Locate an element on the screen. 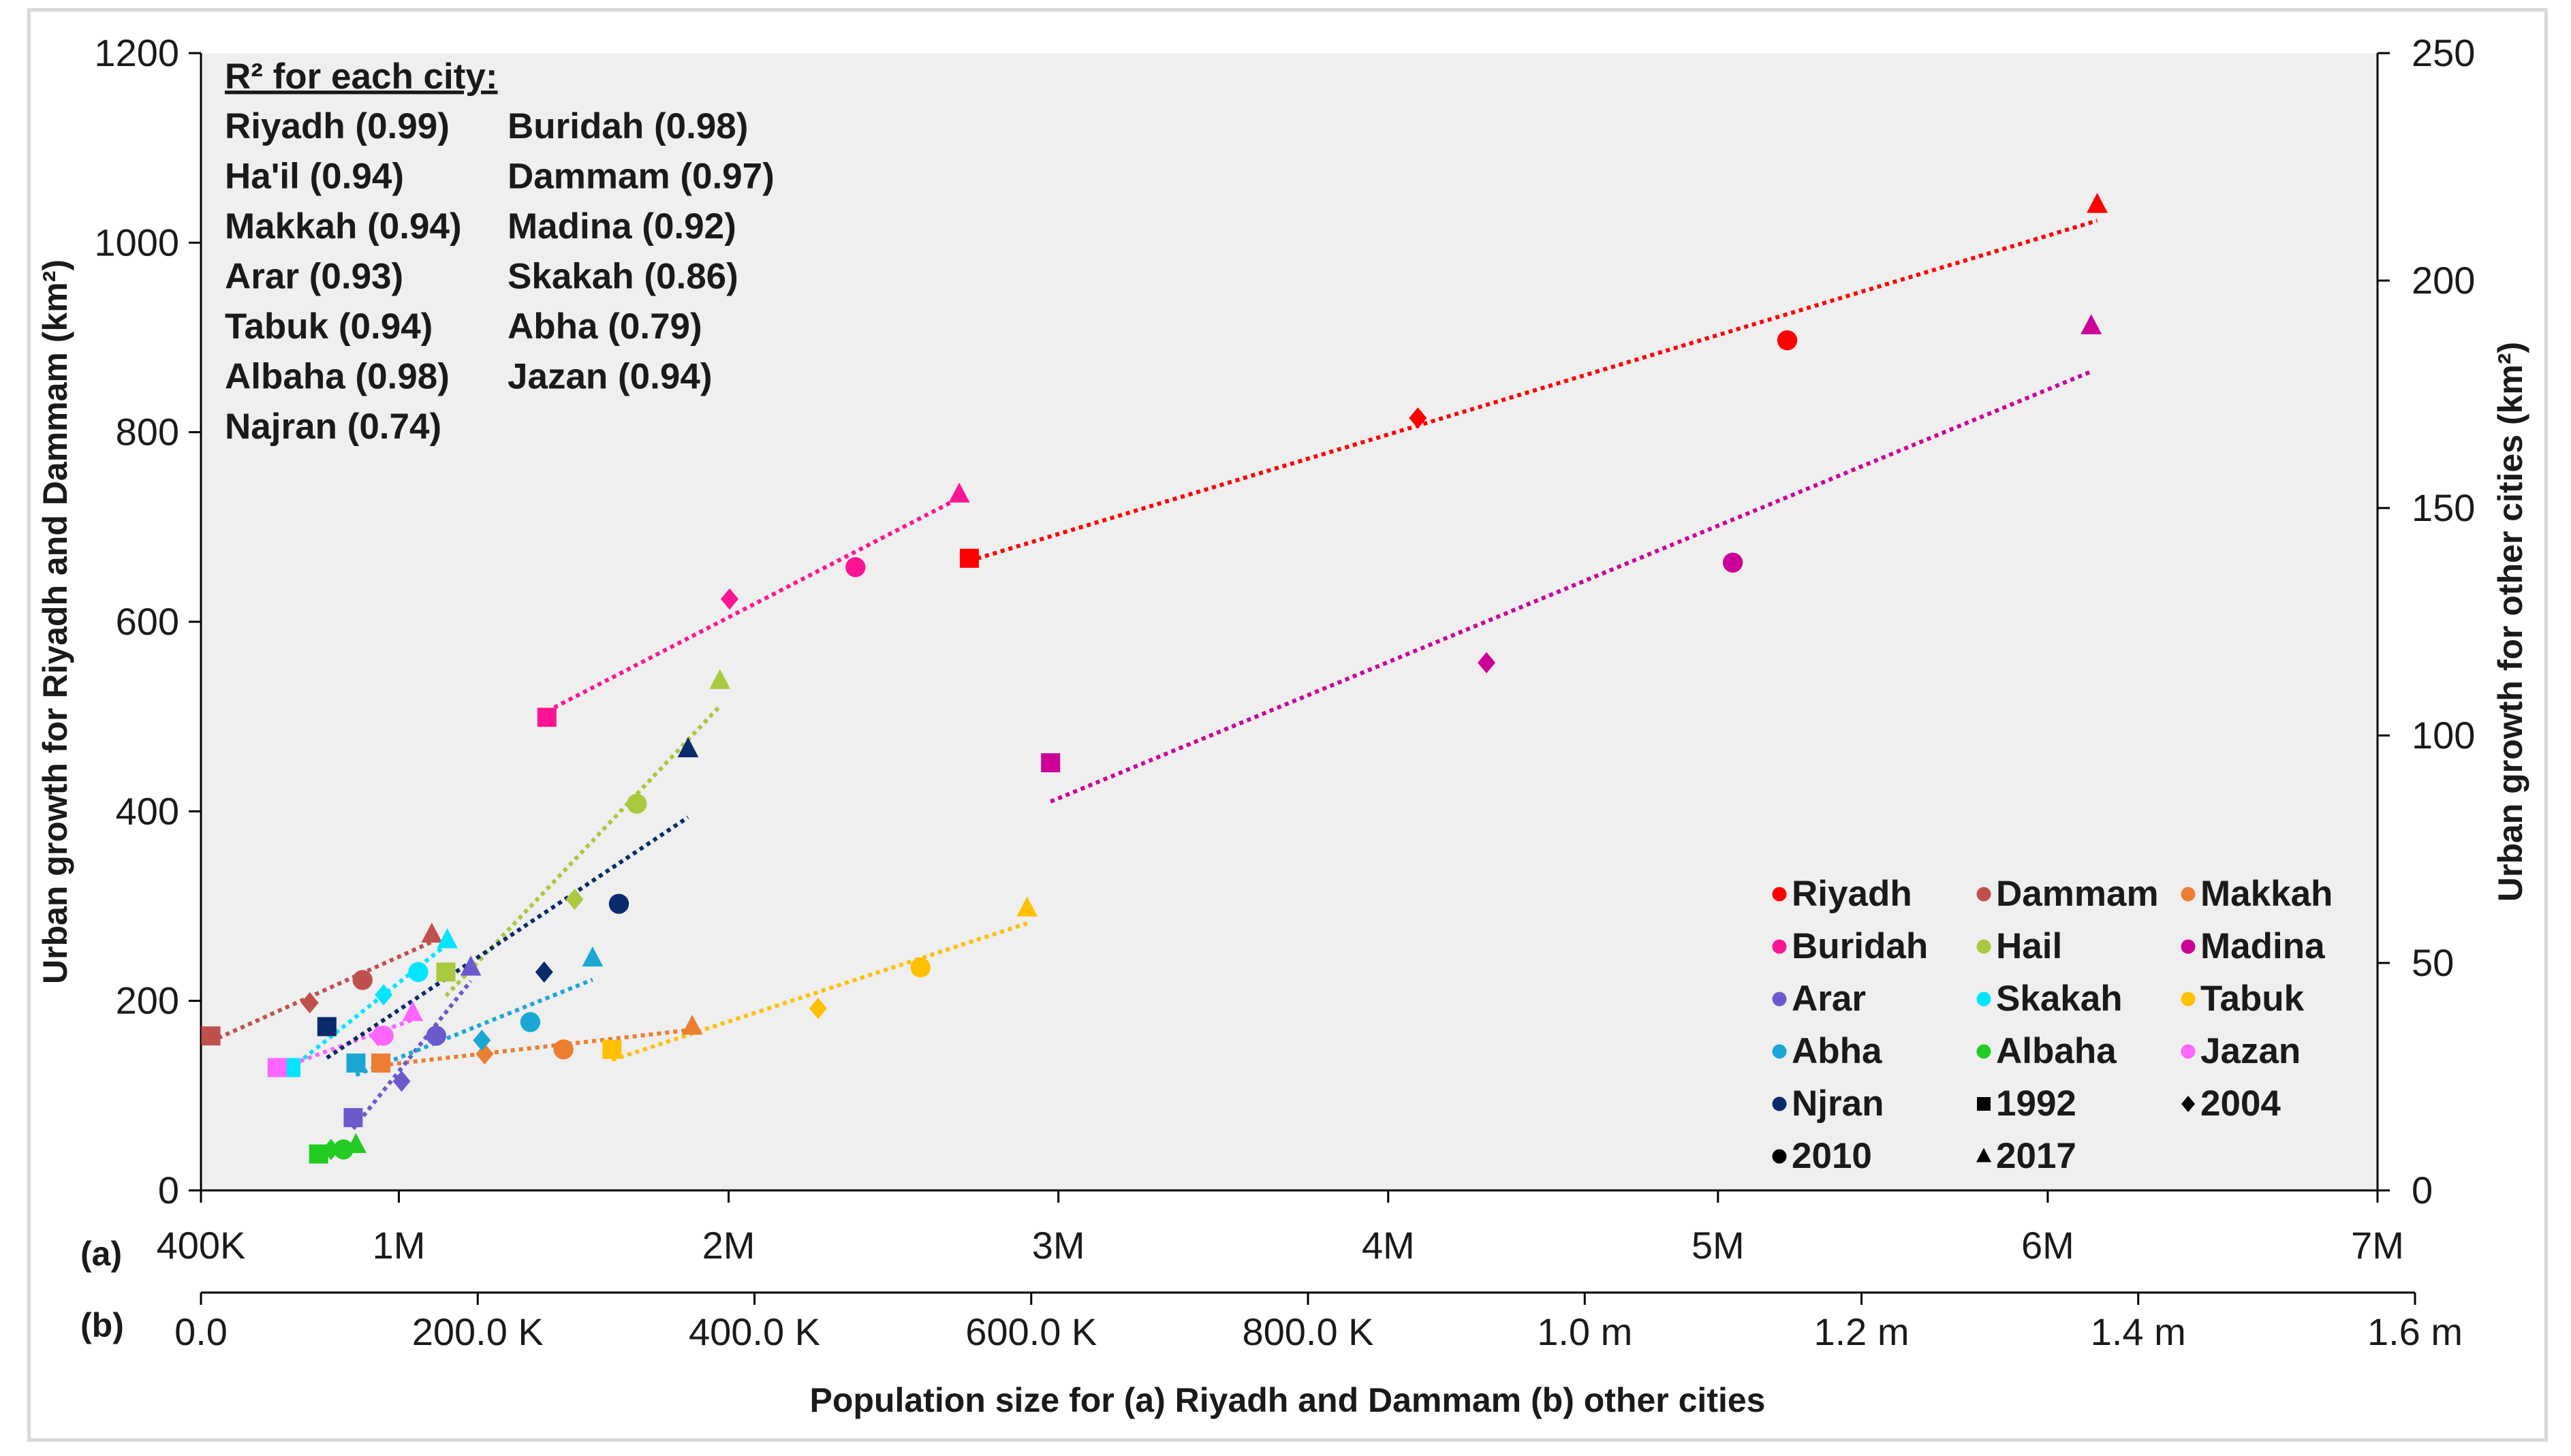 This screenshot has height=1456, width=2571. madina-1992-point is located at coordinates (1051, 763).